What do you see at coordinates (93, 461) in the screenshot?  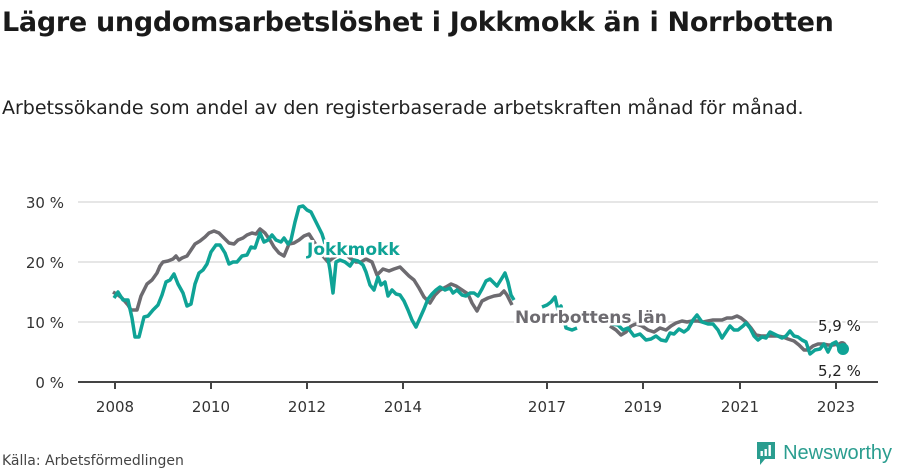 I see `source-note: Källa: Arbetsförmedlingen` at bounding box center [93, 461].